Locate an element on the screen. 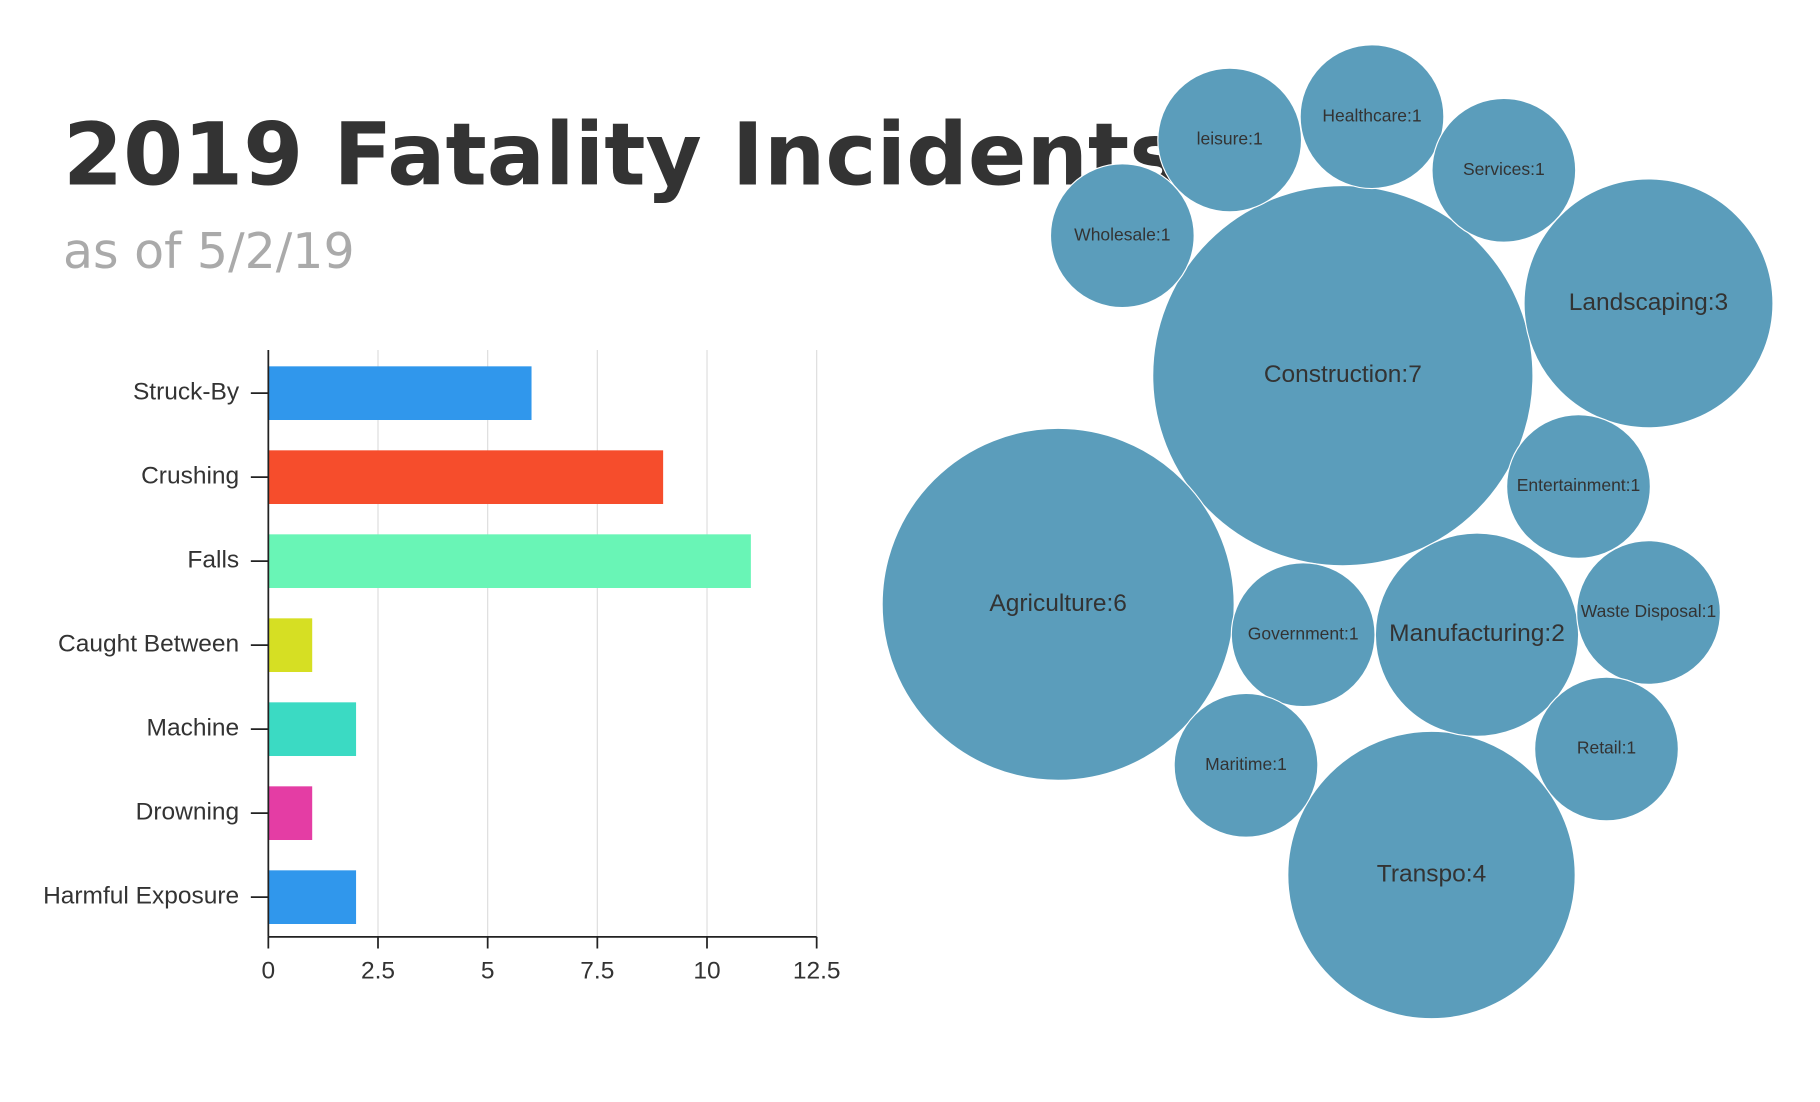  y-tick-label: Crushing is located at coordinates (190, 476).